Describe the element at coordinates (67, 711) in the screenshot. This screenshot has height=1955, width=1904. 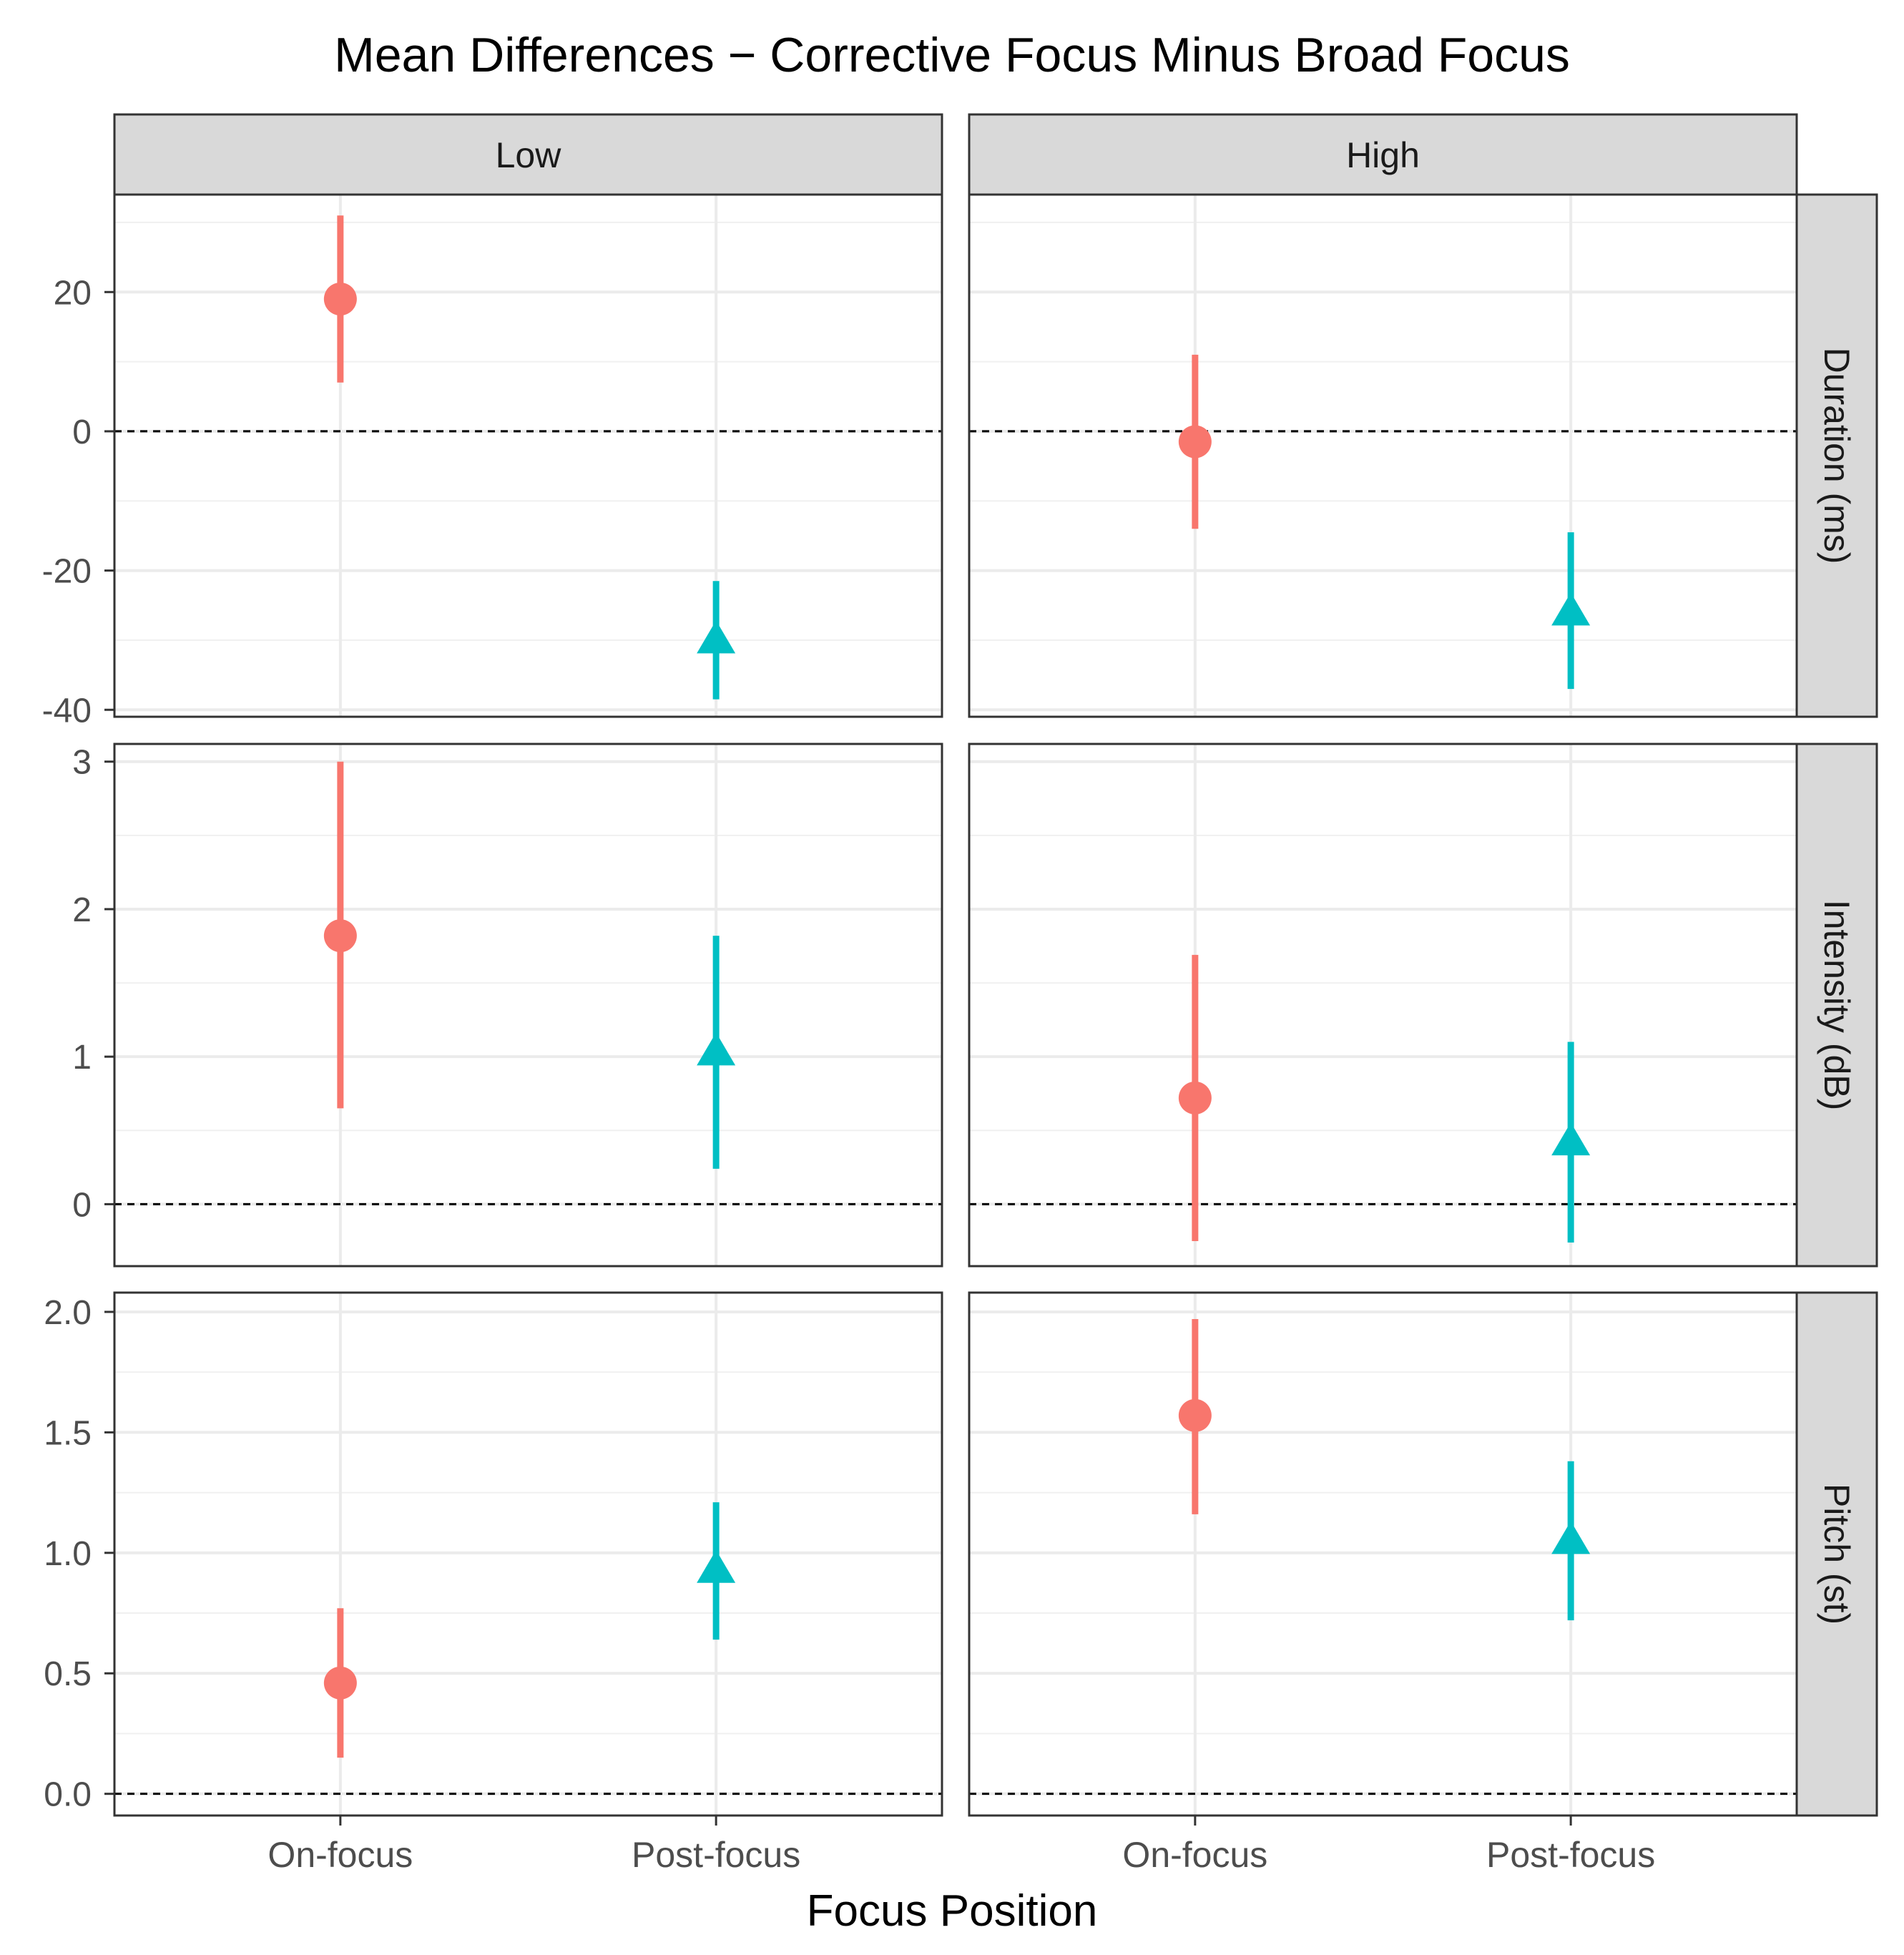
I see `y-tick-label: -40` at that location.